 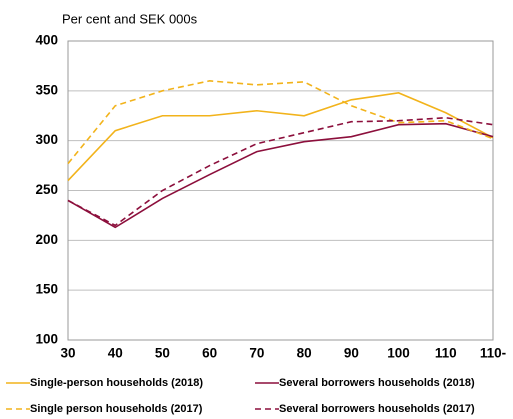 I want to click on legend-label: Single-person households (2018), so click(x=116, y=383).